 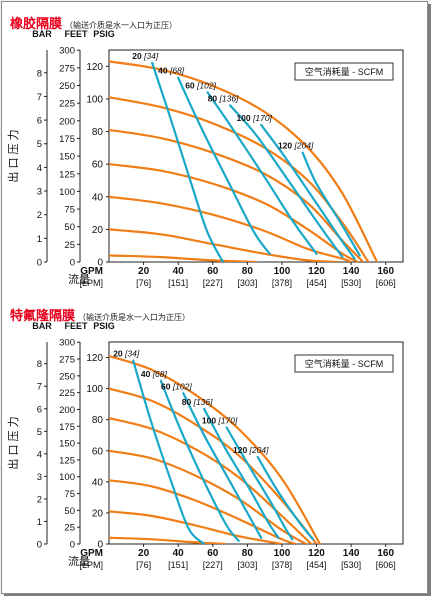 I want to click on chart-1-subtitle: （输送介质是水一入口为正压）, so click(x=121, y=25).